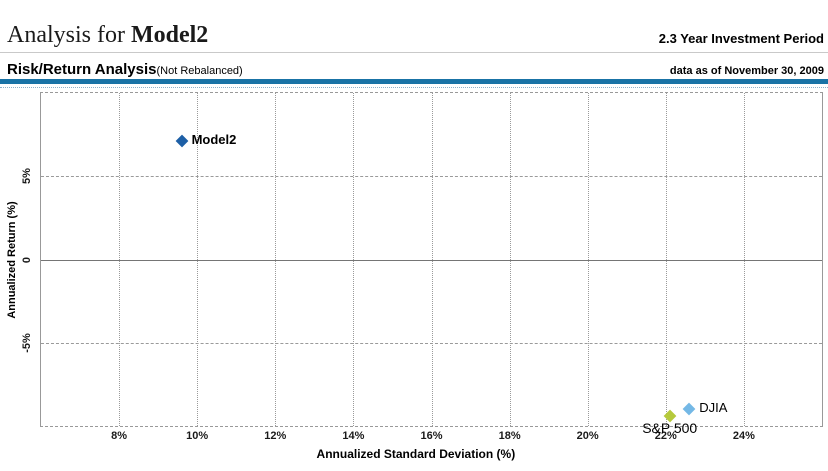  What do you see at coordinates (69, 35) in the screenshot?
I see `page-title-prefix: Analysis for` at bounding box center [69, 35].